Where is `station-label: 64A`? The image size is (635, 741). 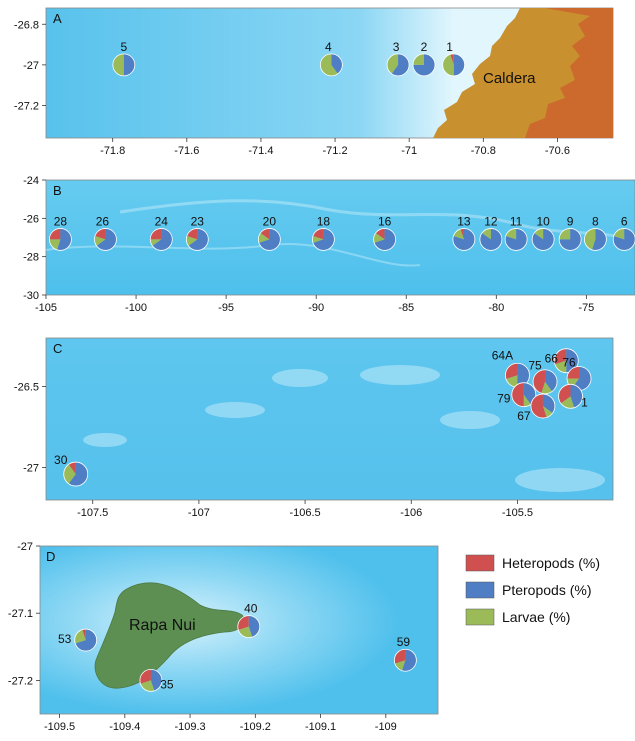
station-label: 64A is located at coordinates (502, 355).